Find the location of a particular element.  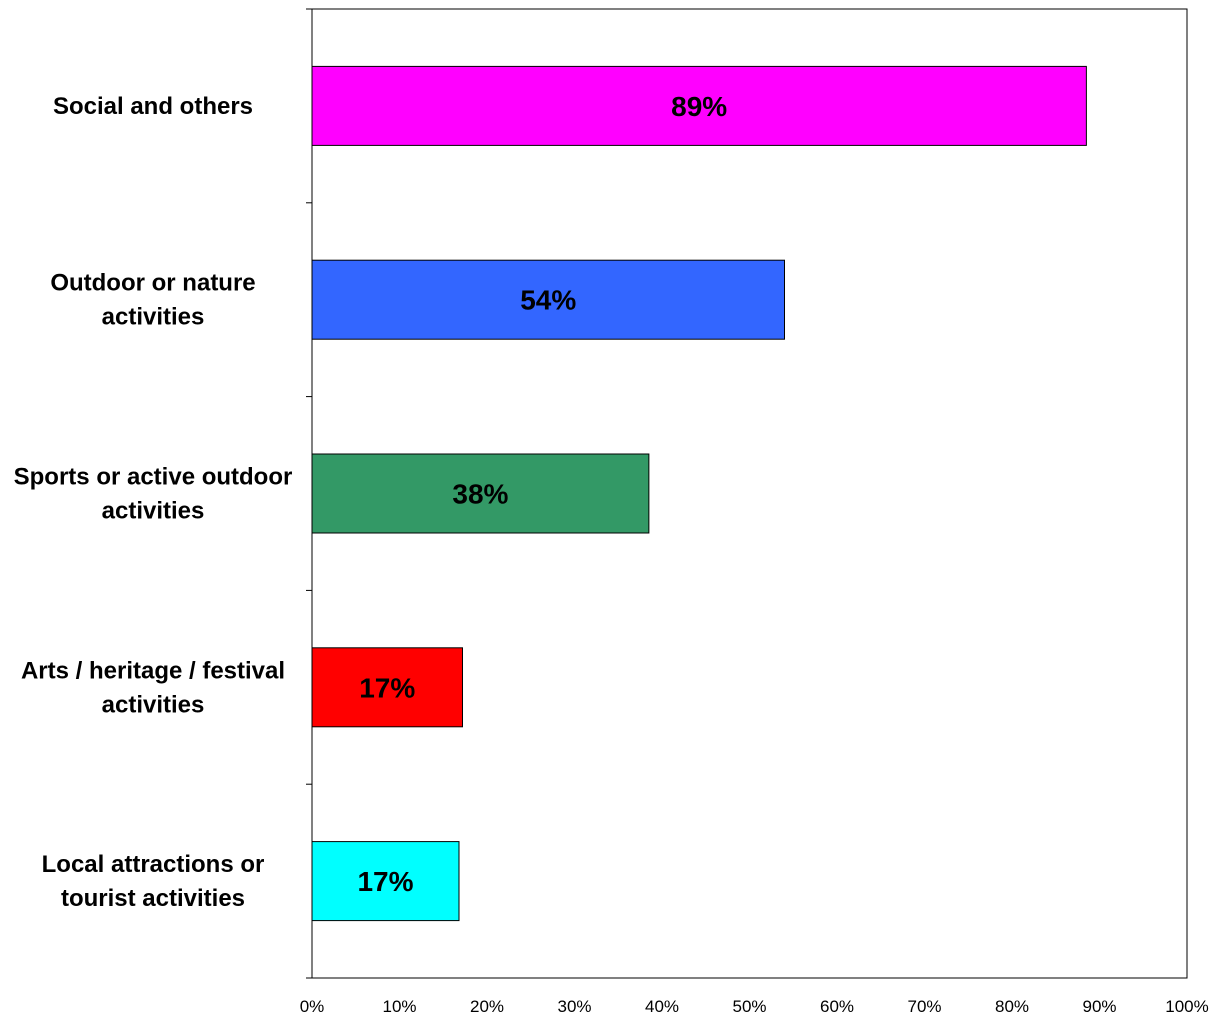

x-tick-label: 70% is located at coordinates (924, 1006).